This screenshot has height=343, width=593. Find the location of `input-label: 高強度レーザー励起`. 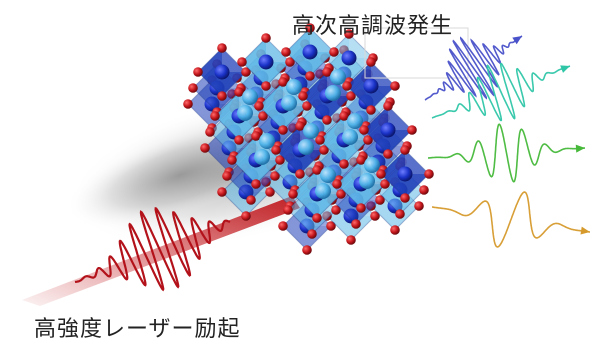

input-label: 高強度レーザー励起 is located at coordinates (137, 329).